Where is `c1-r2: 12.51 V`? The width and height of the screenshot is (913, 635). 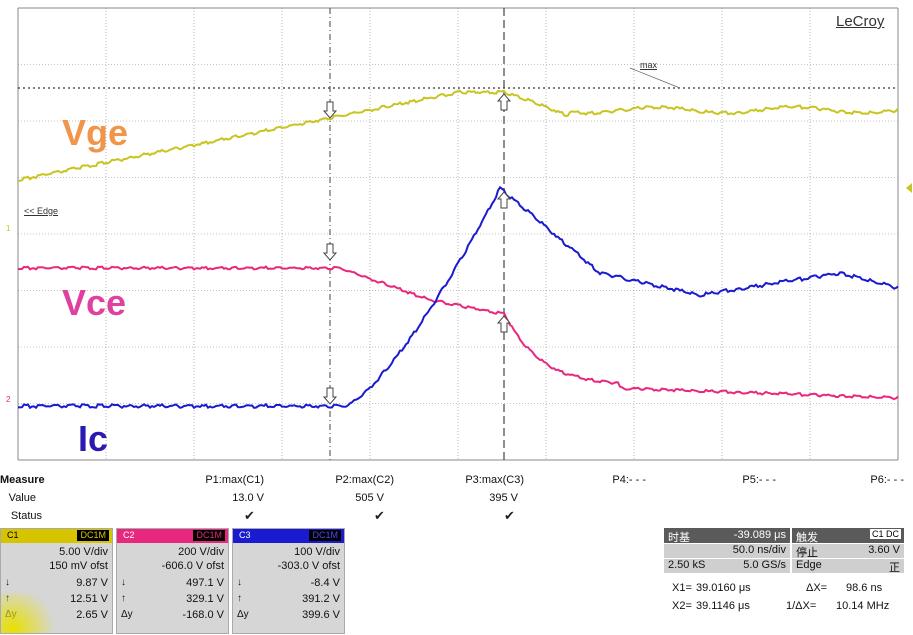
c1-r2: 12.51 V is located at coordinates (89, 599).